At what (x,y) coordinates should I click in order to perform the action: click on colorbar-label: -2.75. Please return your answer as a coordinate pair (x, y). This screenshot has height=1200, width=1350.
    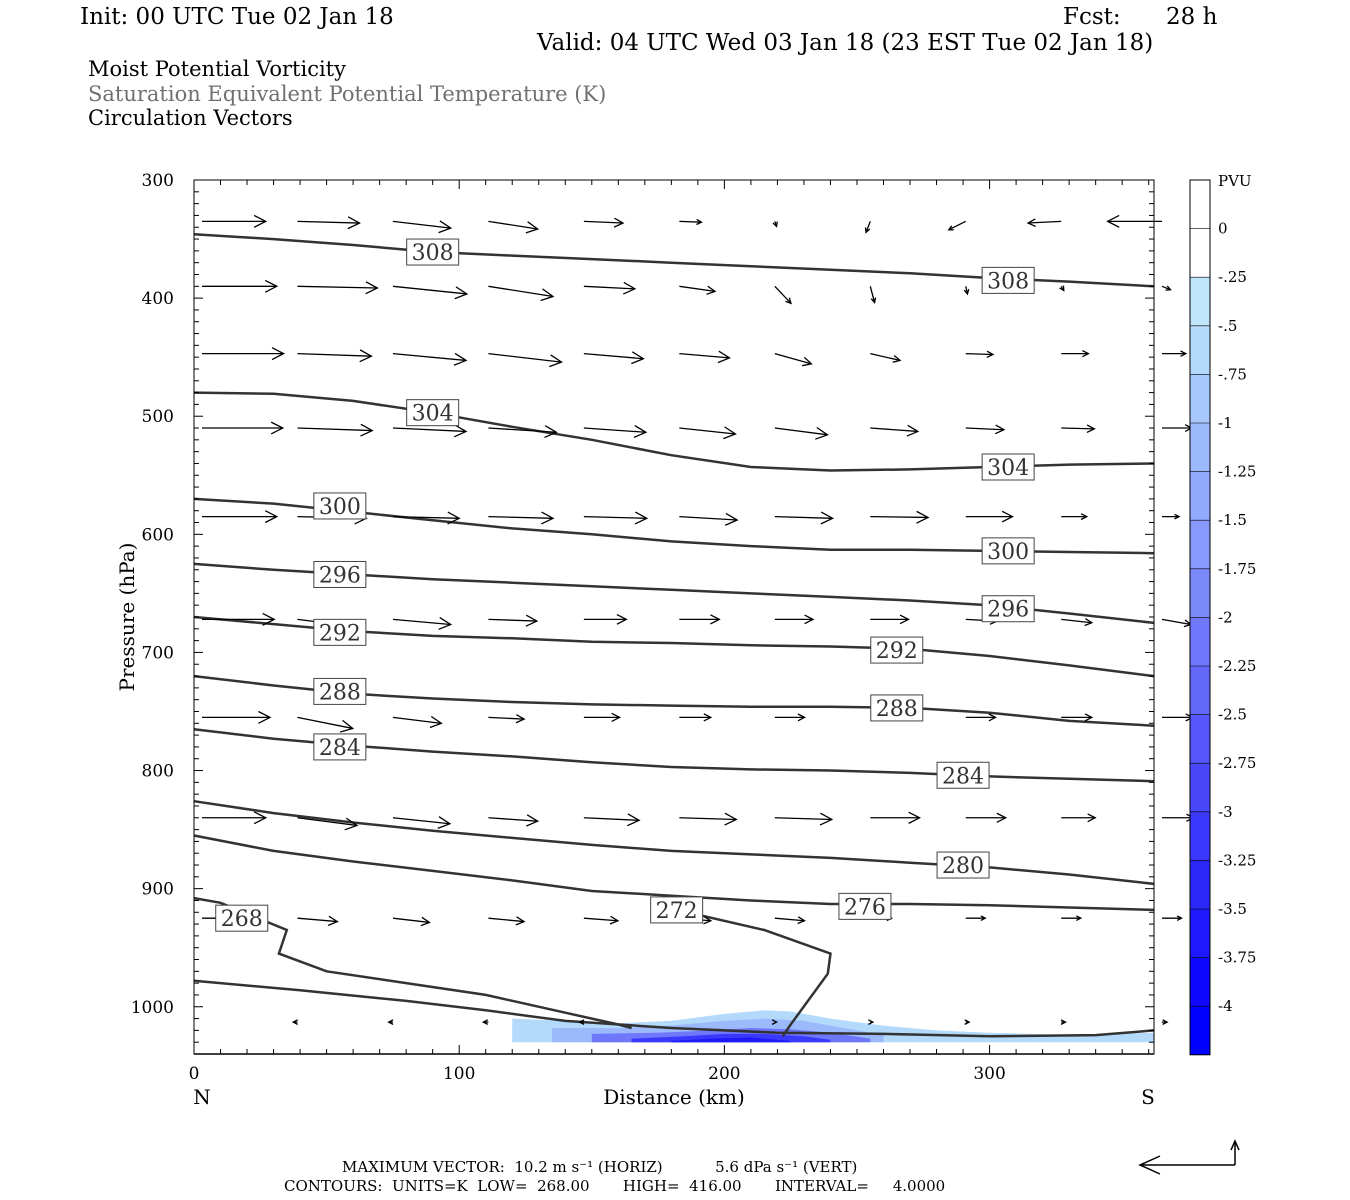
    Looking at the image, I should click on (1237, 763).